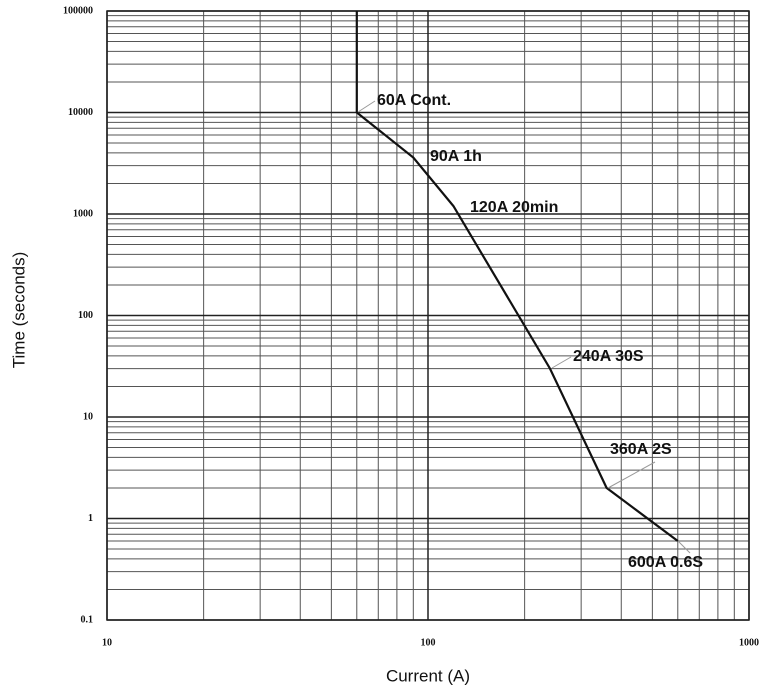 The image size is (768, 689). Describe the element at coordinates (83, 213) in the screenshot. I see `y-tick-label: 1000` at that location.